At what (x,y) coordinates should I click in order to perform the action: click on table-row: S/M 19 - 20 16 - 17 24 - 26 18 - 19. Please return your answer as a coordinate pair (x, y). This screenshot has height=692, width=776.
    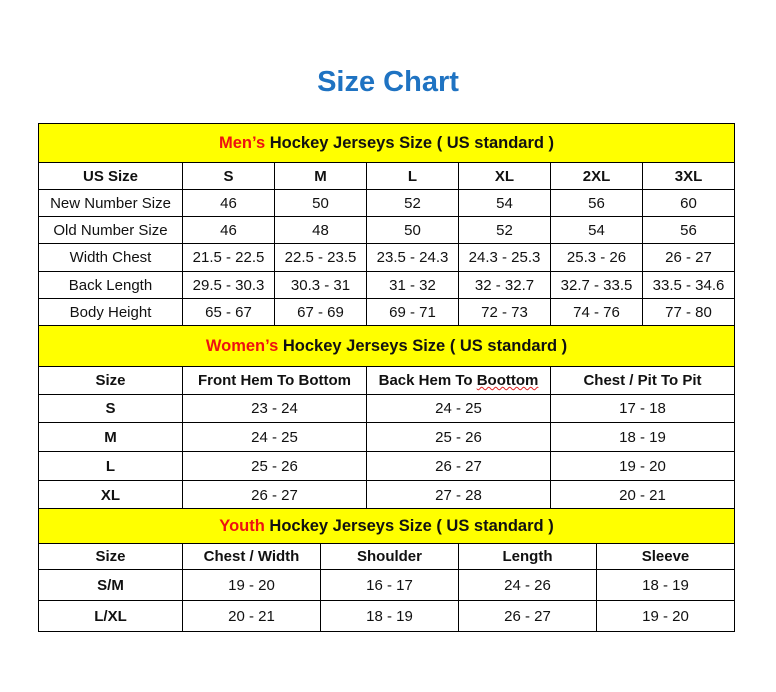
    Looking at the image, I should click on (387, 585).